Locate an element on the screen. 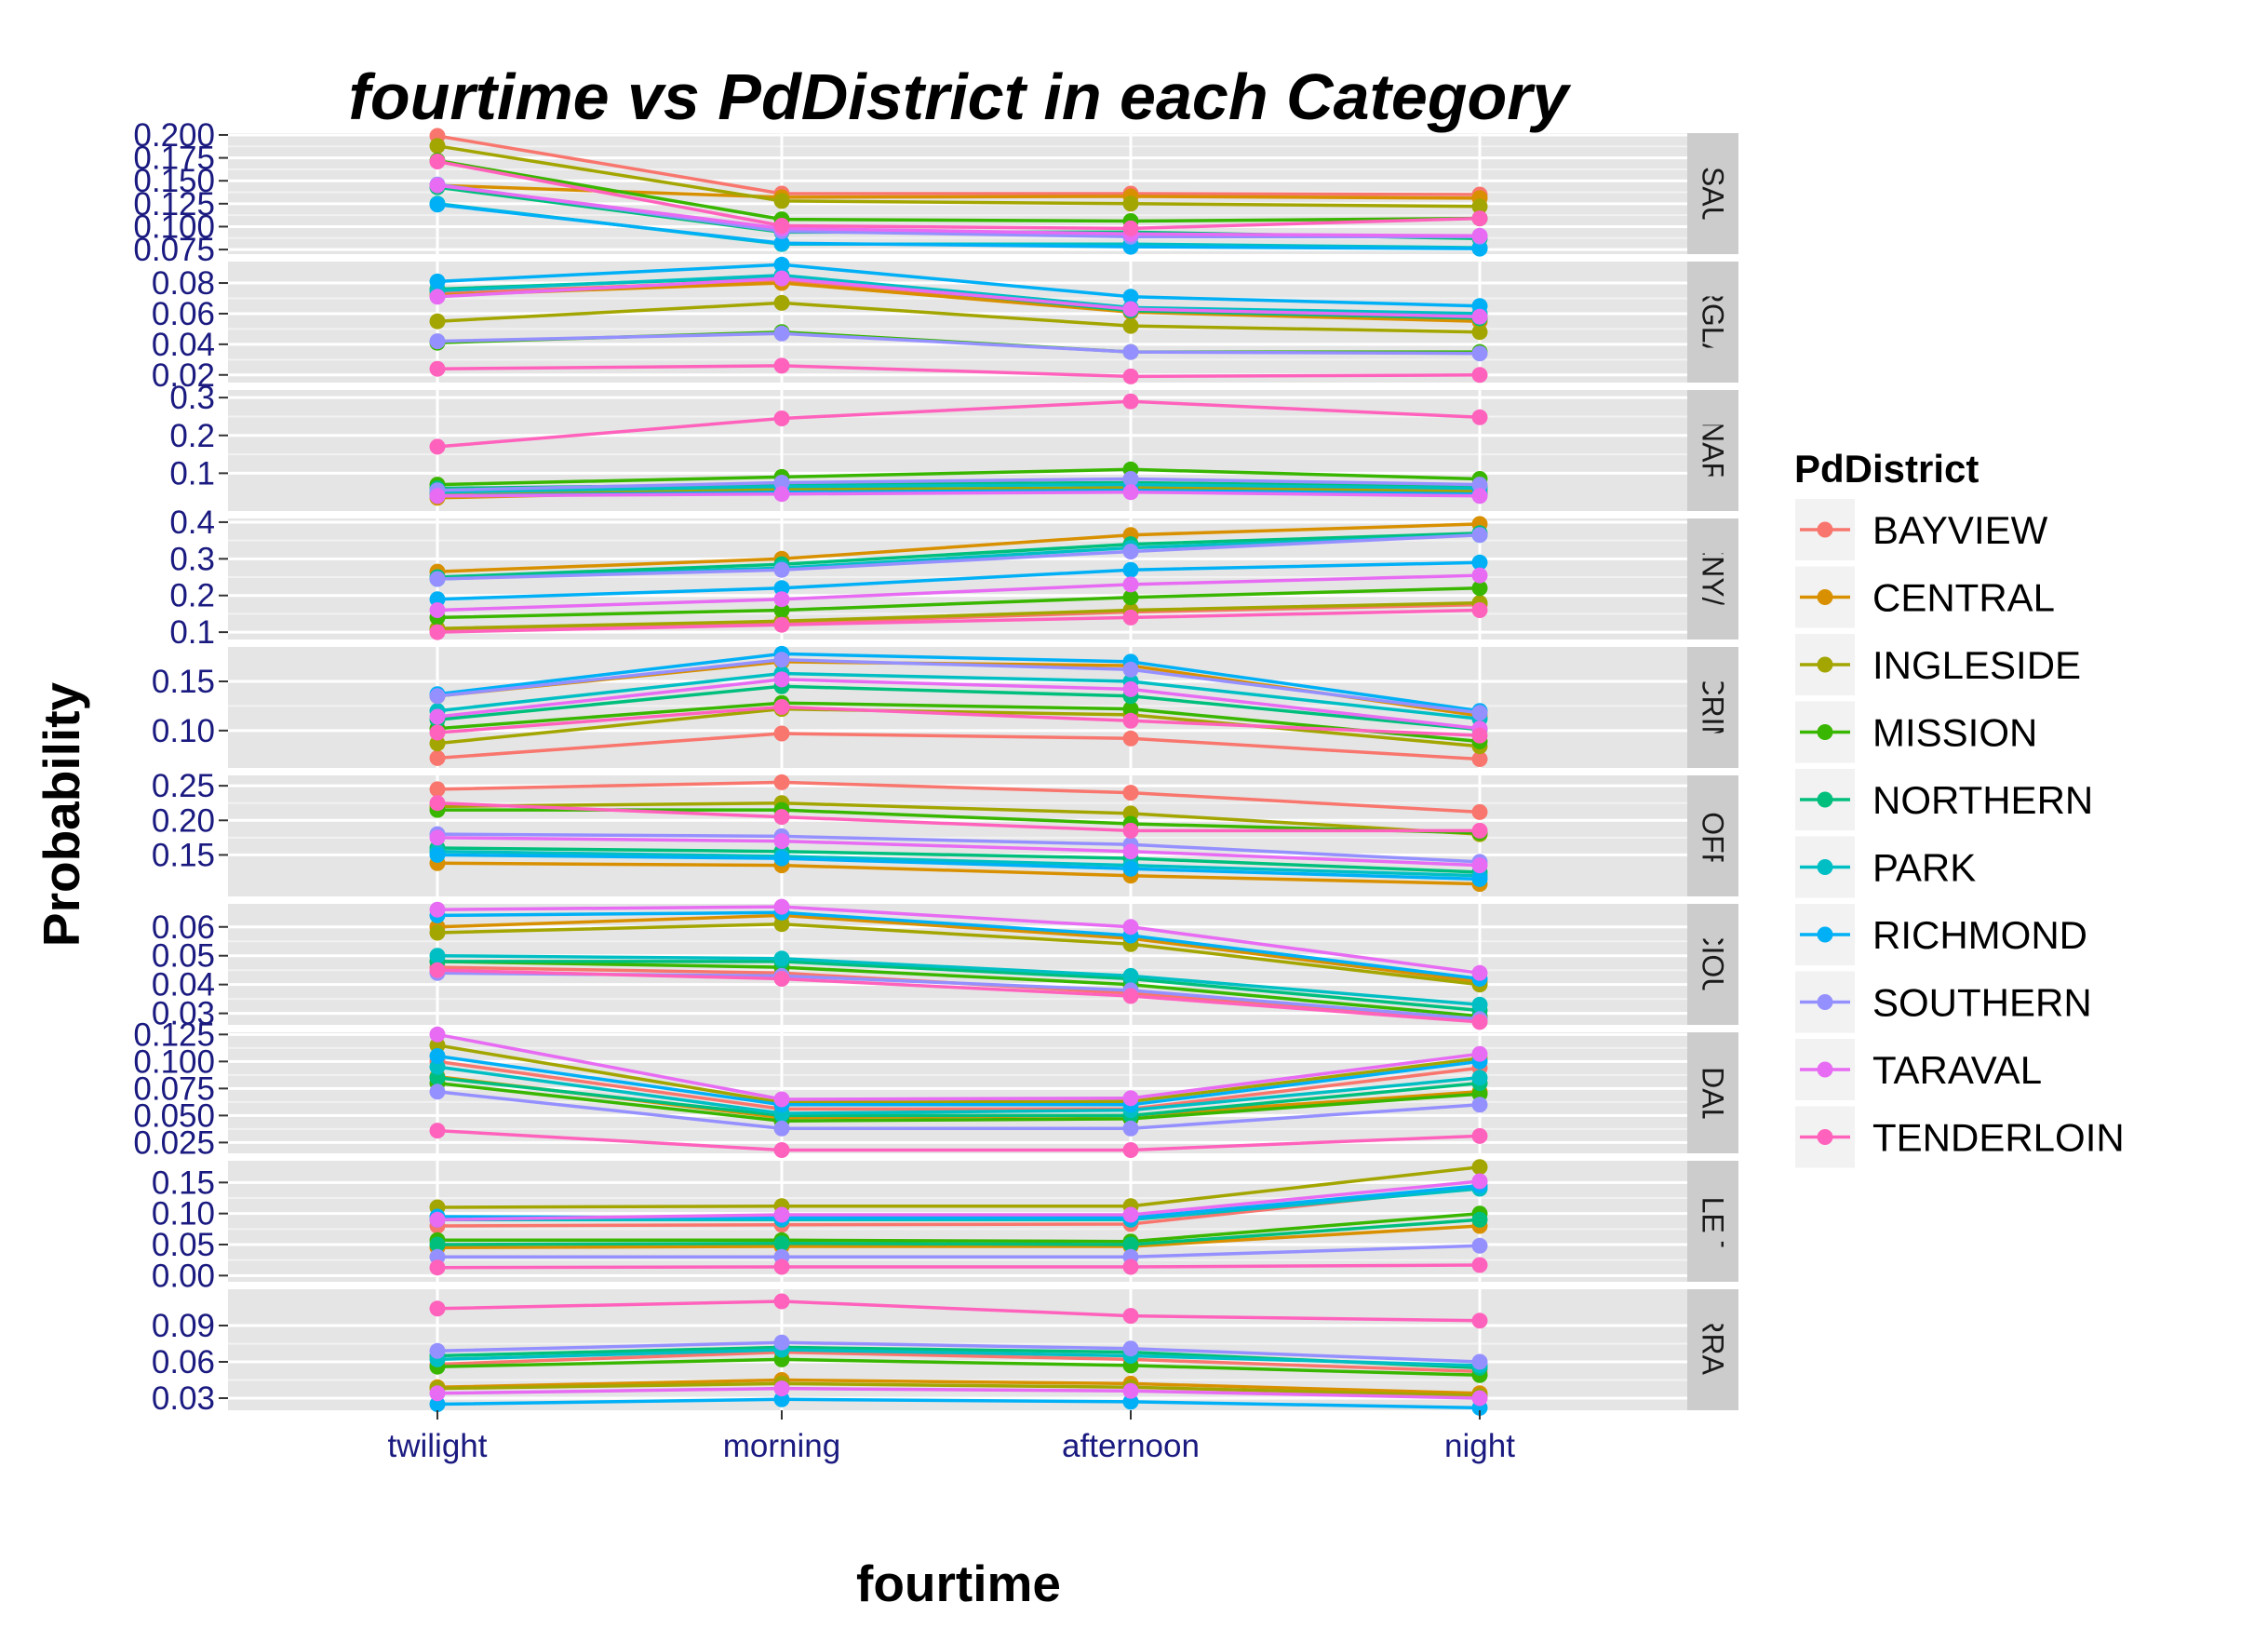 The width and height of the screenshot is (2268, 1629). legend-entry-tenderloin: TENDERLOIN is located at coordinates (1959, 1137).